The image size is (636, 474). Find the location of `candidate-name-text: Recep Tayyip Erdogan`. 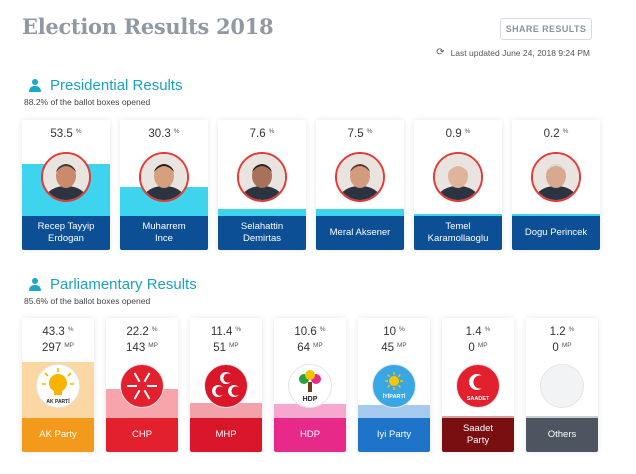

candidate-name-text: Recep Tayyip Erdogan is located at coordinates (66, 232).